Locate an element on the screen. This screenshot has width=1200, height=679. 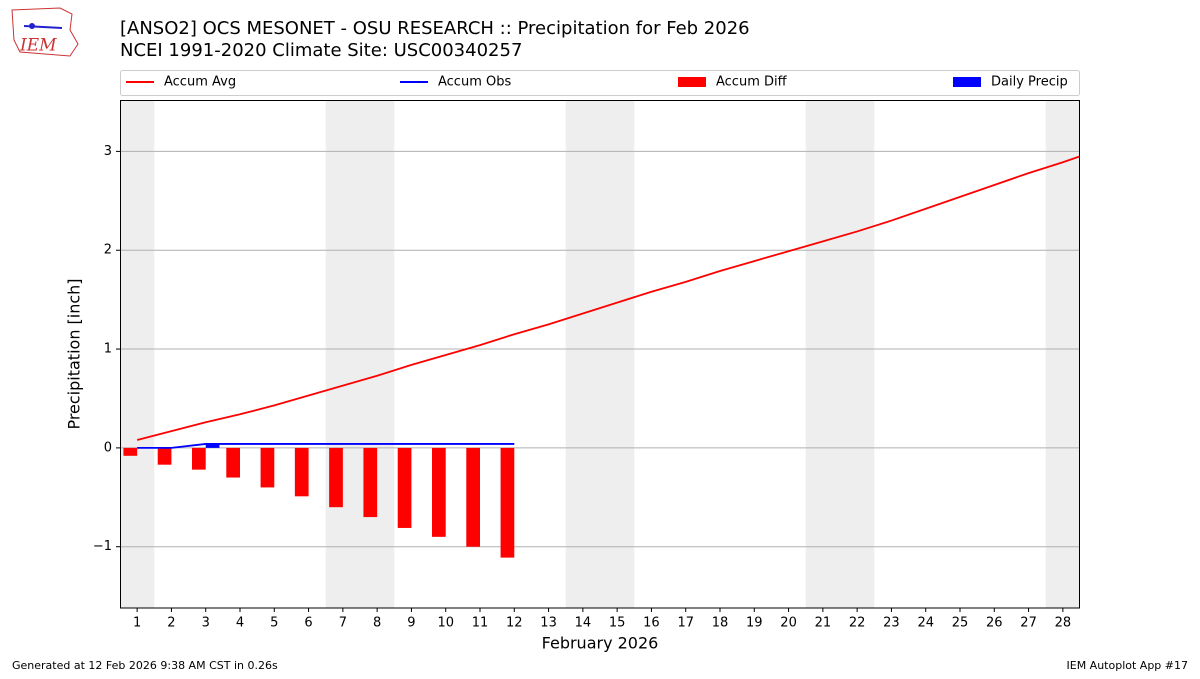
x-tick-label: 11 is located at coordinates (480, 623).